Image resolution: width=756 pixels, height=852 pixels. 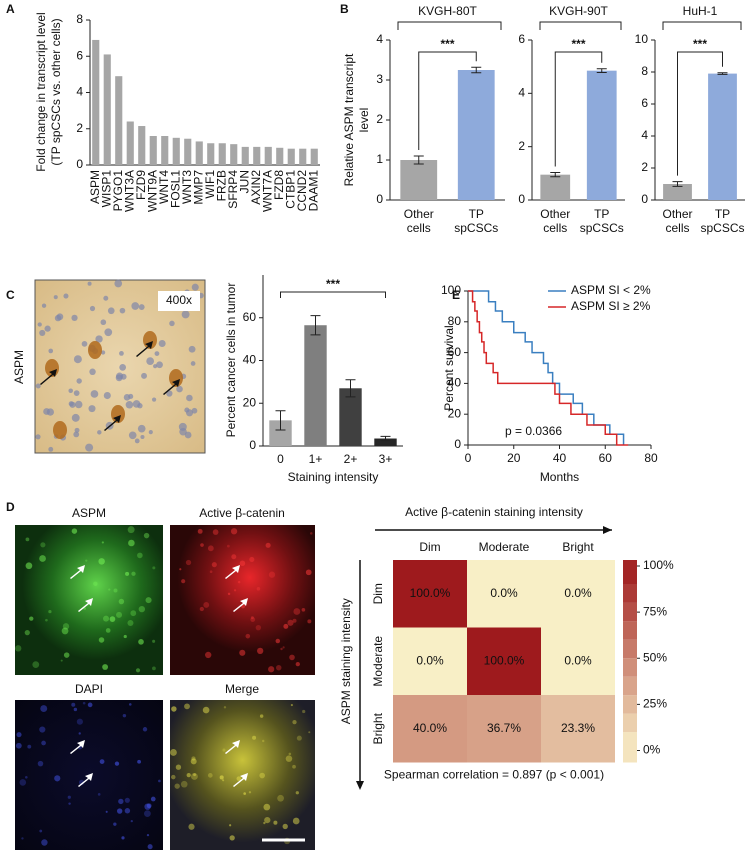 I want to click on colorbar-label: 100%, so click(x=658, y=565).